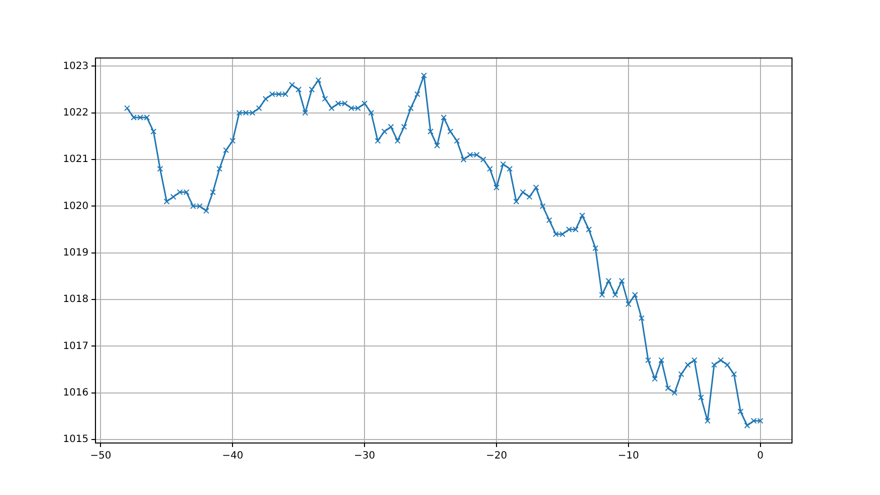 This screenshot has width=880, height=495. Describe the element at coordinates (75, 346) in the screenshot. I see `y-tick-label: 1017` at that location.